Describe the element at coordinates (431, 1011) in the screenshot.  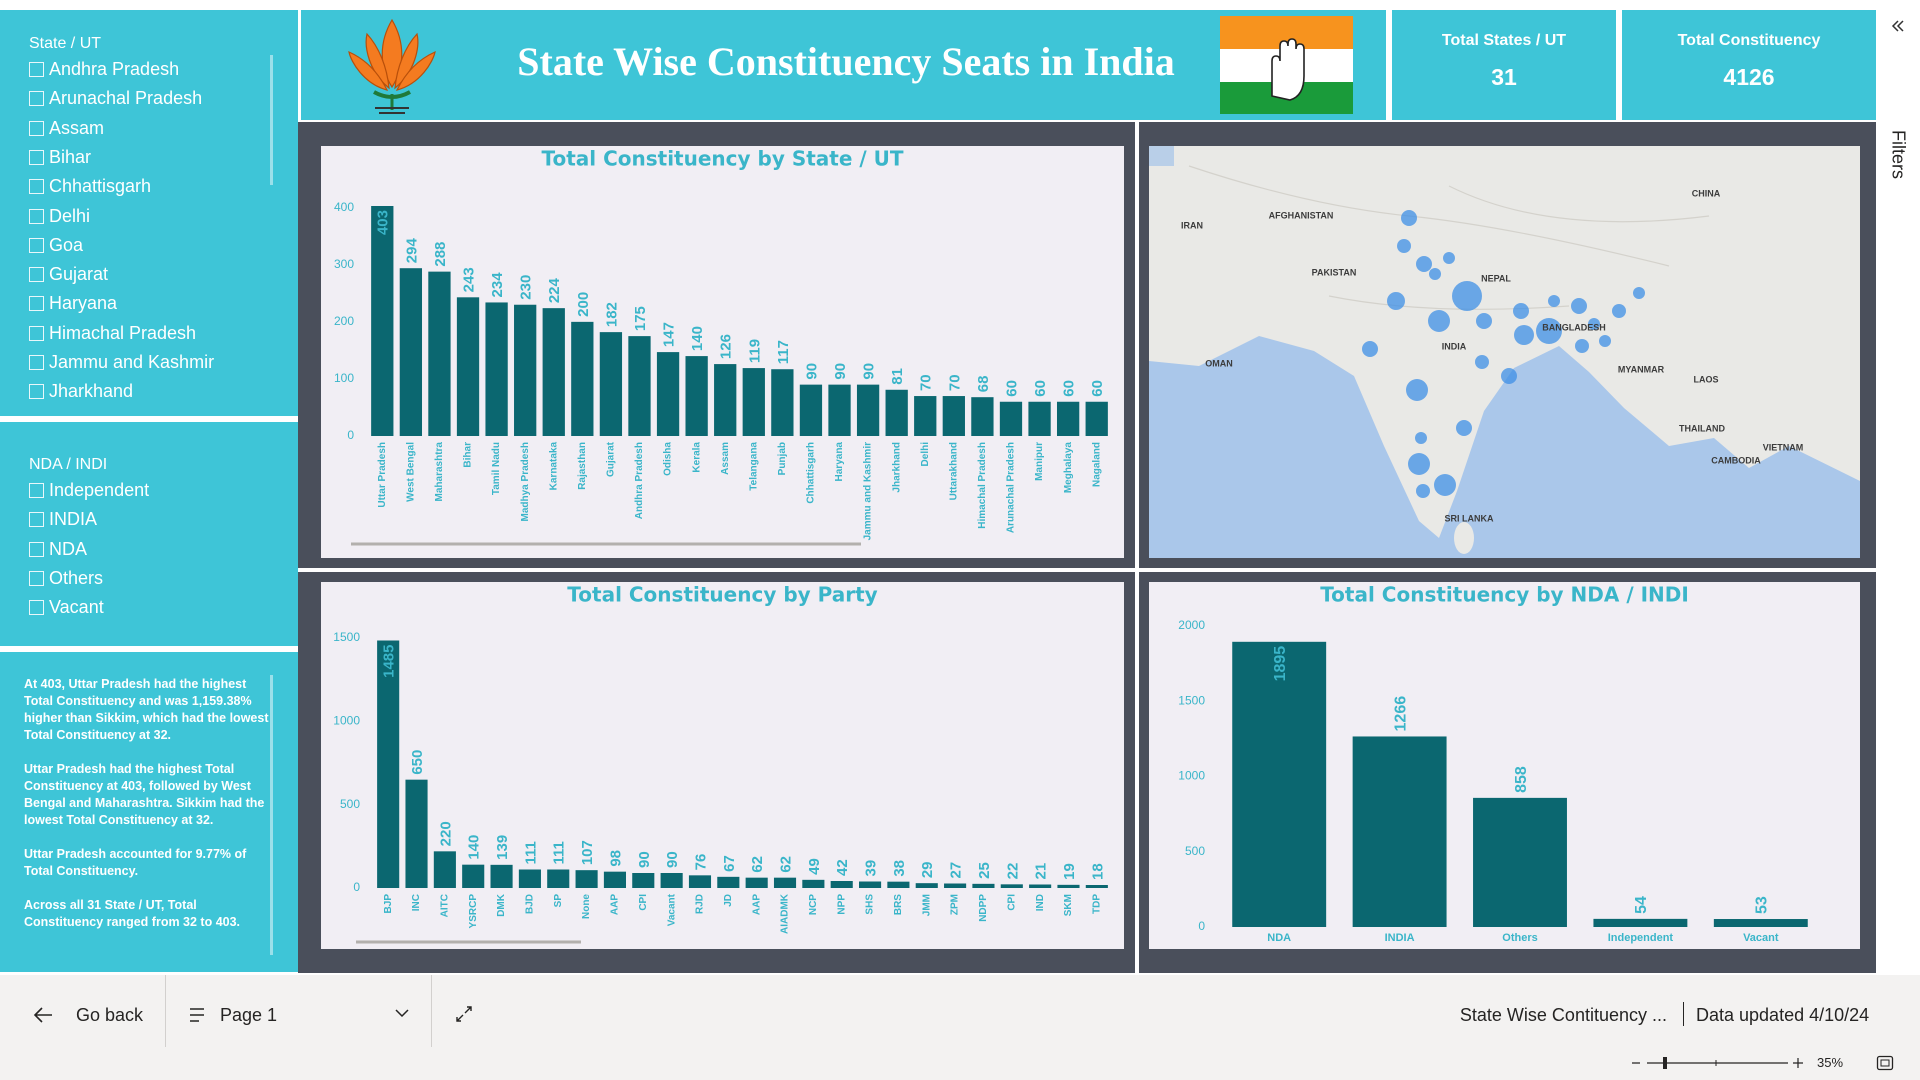
I see `separator` at that location.